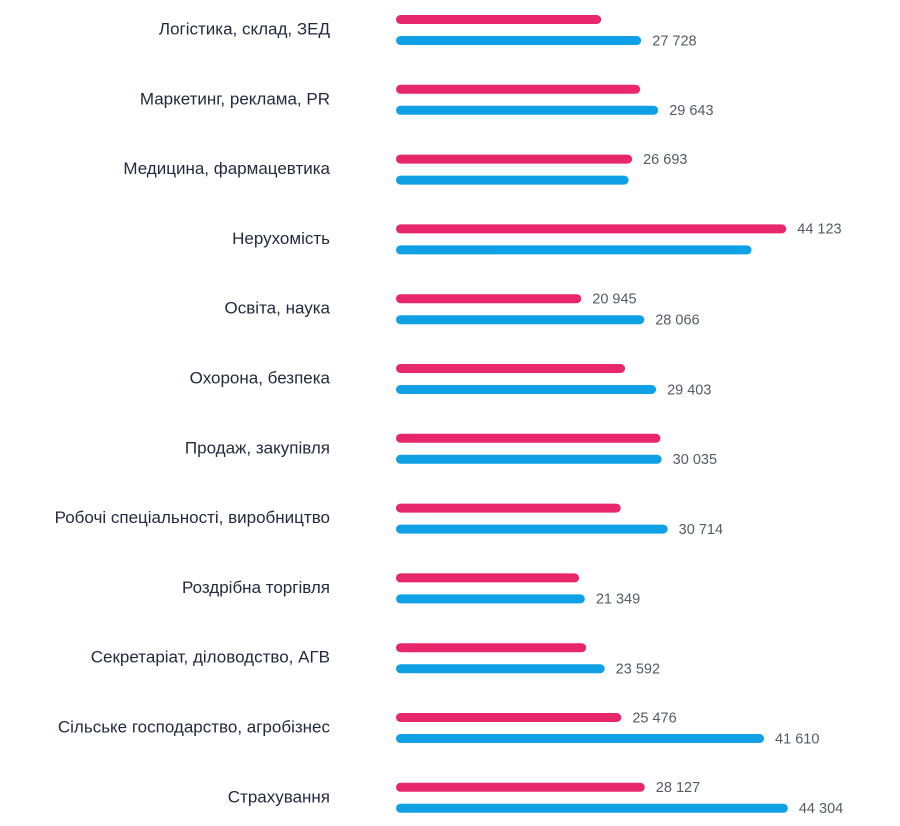  What do you see at coordinates (256, 587) in the screenshot?
I see `category-label: Роздрібна торгівля` at bounding box center [256, 587].